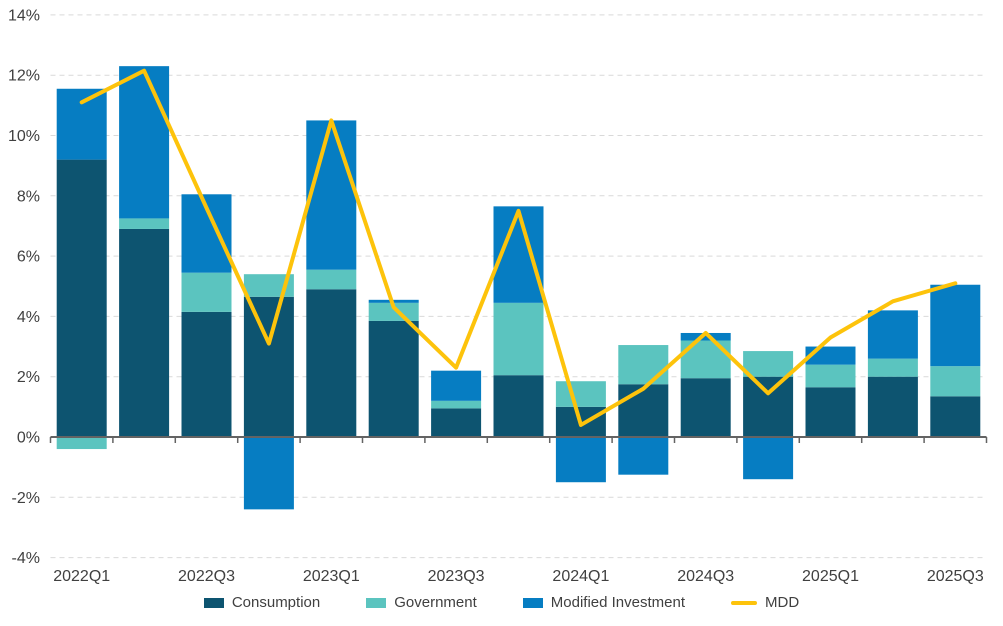  I want to click on x-axis-tick-label: 2023Q1, so click(331, 576).